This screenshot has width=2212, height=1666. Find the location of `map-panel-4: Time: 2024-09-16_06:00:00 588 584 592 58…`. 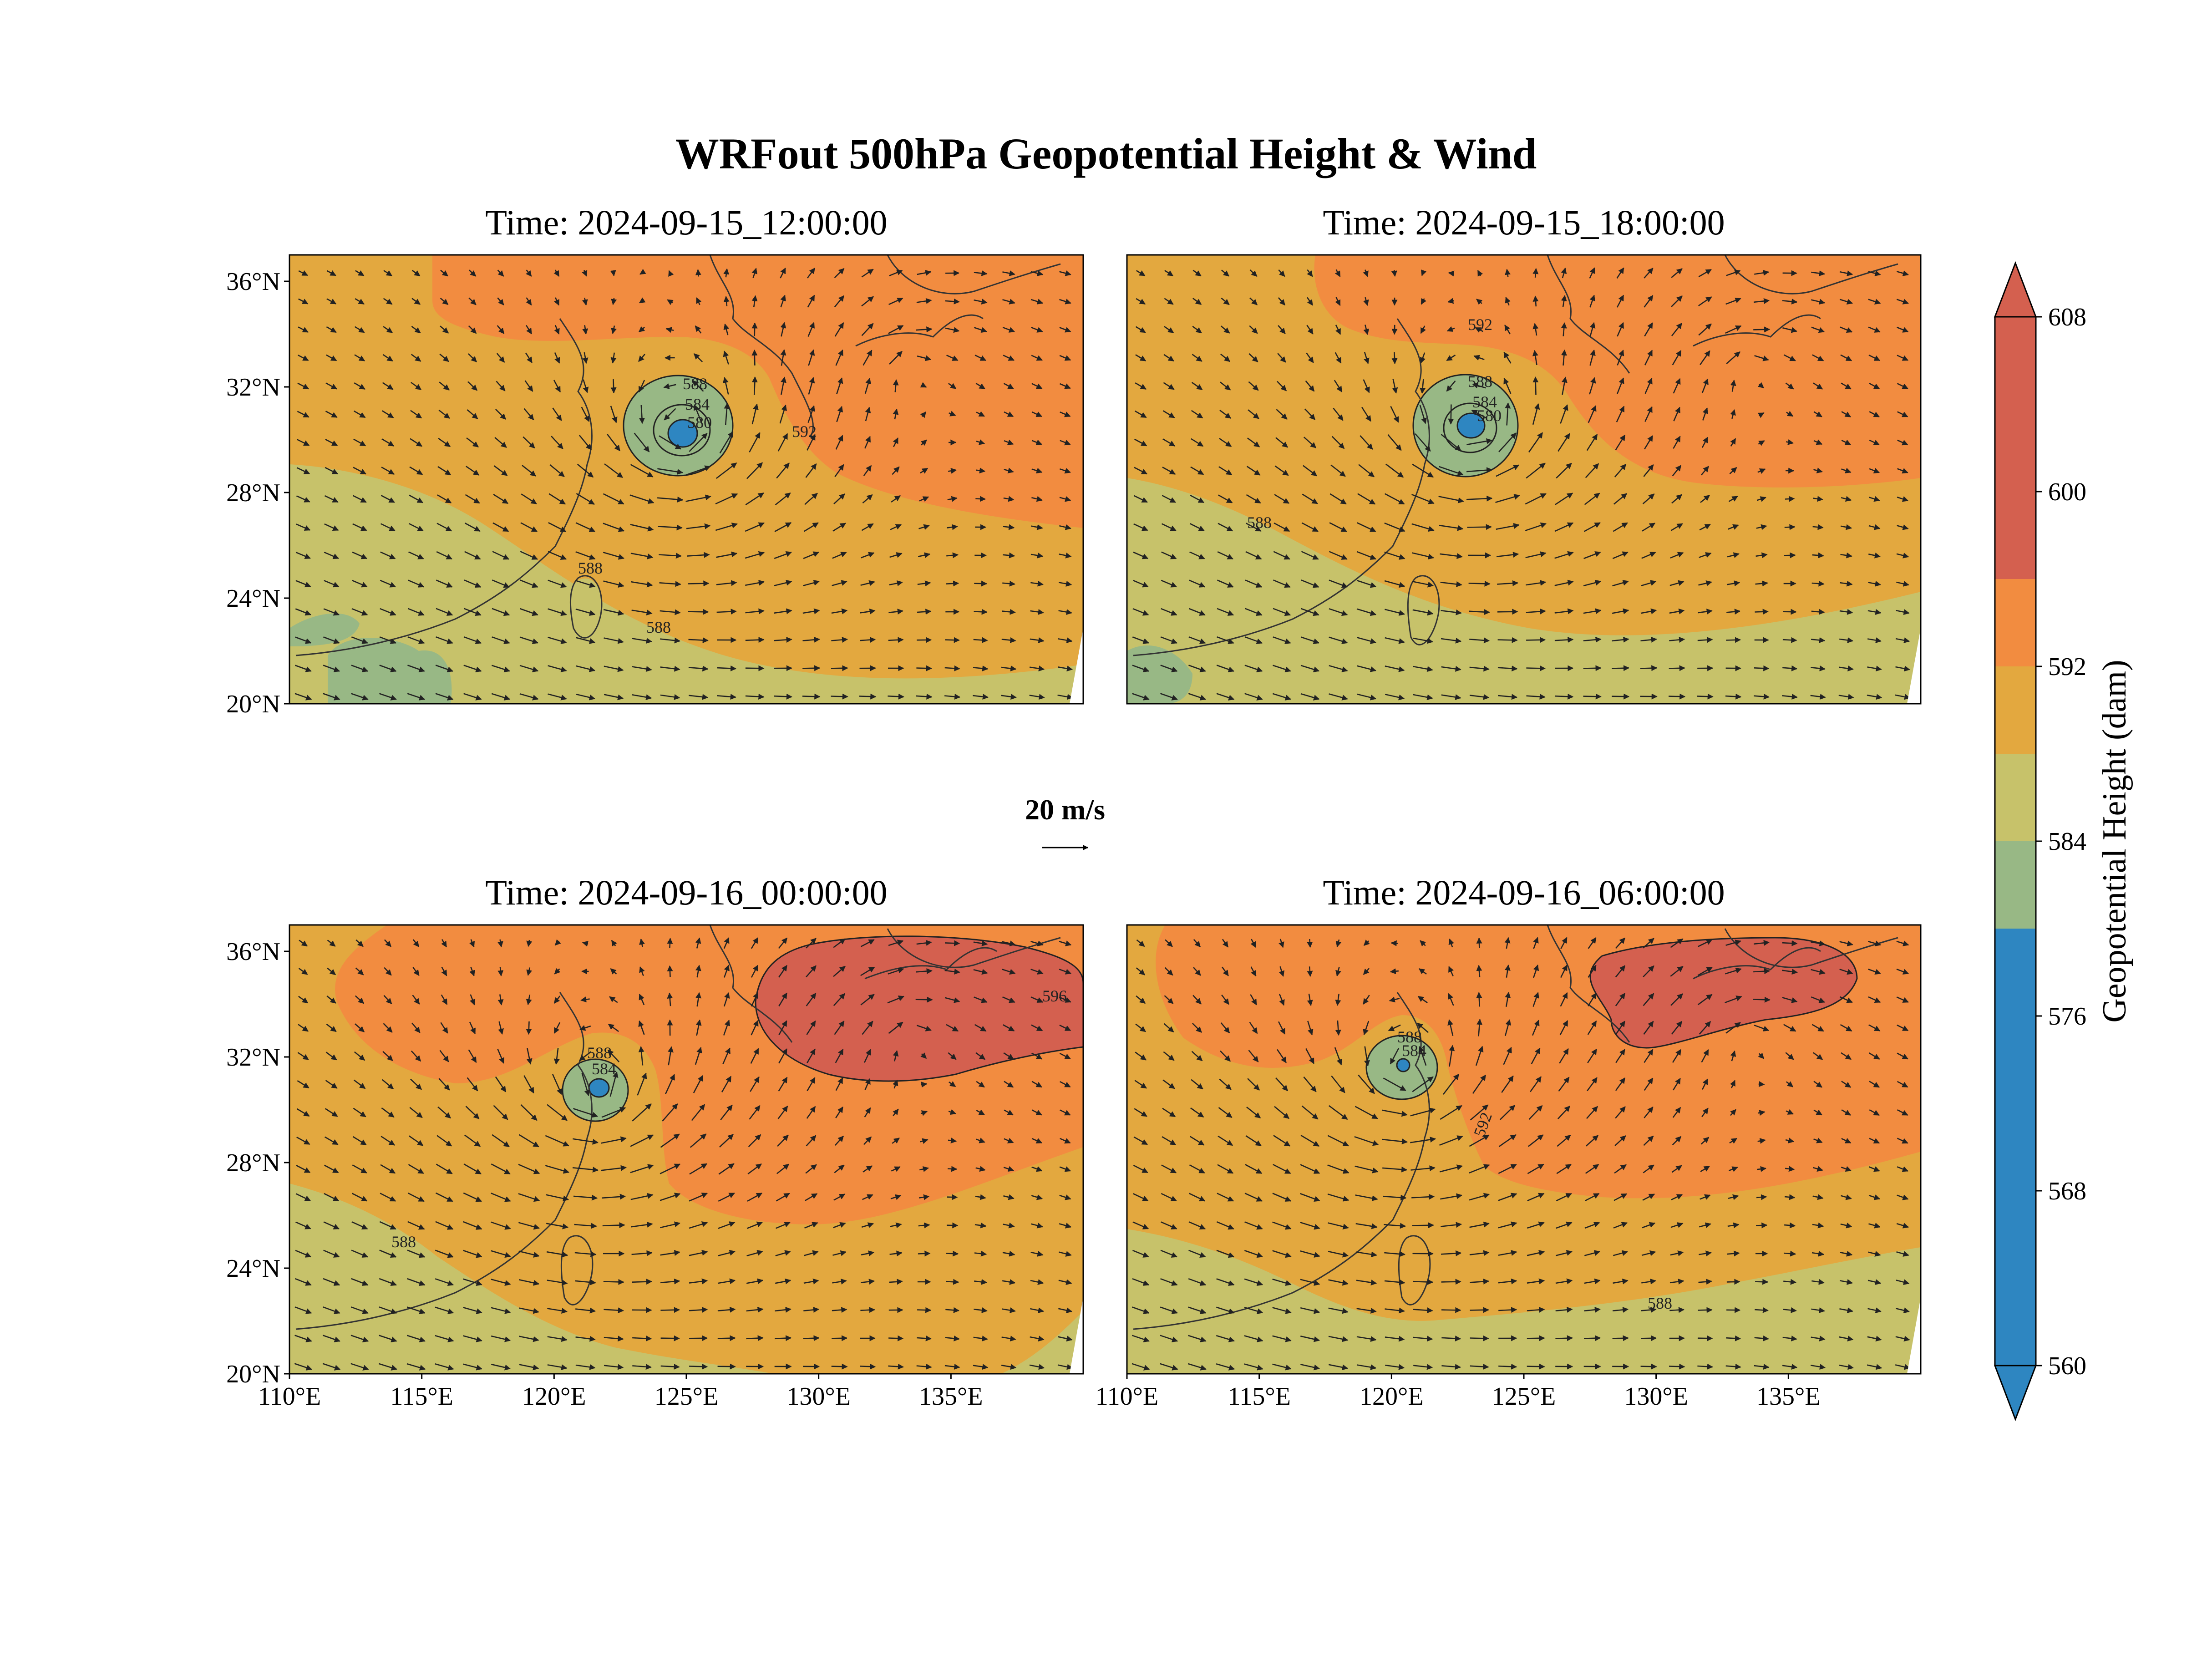

map-panel-4: Time: 2024-09-16_06:00:00 588 584 592 58… is located at coordinates (1524, 1124).